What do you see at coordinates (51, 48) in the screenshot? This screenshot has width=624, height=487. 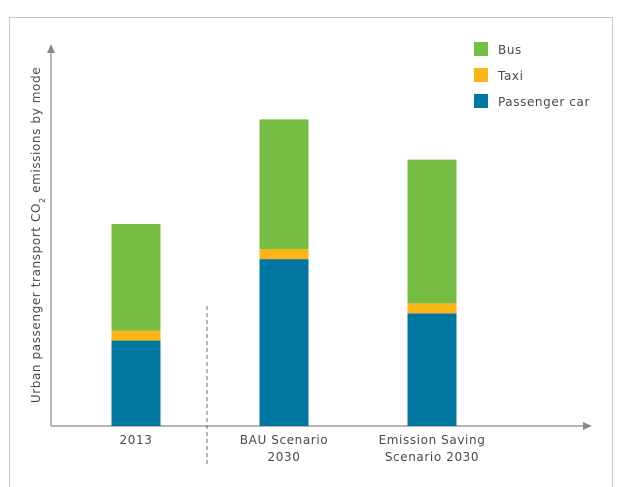 I see `y-axis-arrow` at bounding box center [51, 48].